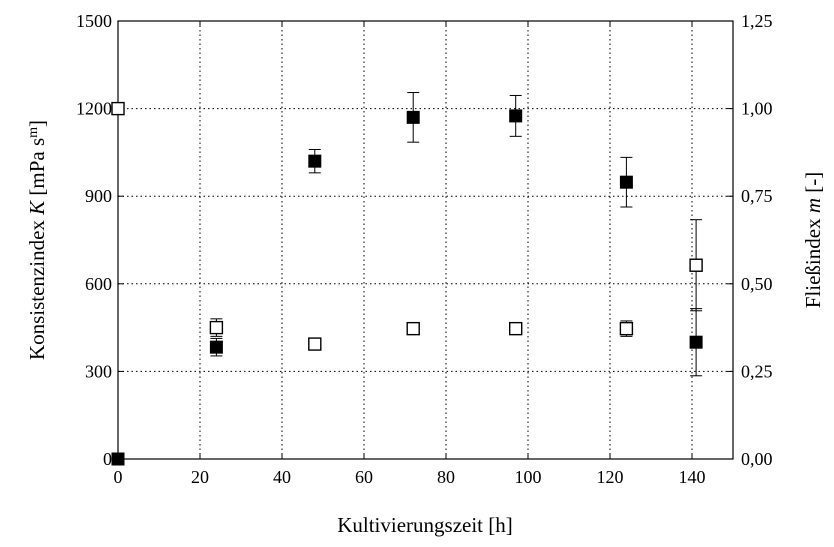 Image resolution: width=834 pixels, height=547 pixels. I want to click on y-left-tick-label: 1500, so click(94, 21).